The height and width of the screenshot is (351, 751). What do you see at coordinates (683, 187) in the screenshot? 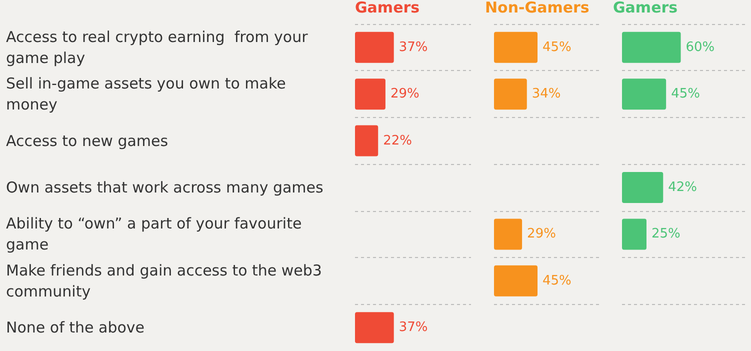
I see `data-label: 42%` at bounding box center [683, 187].